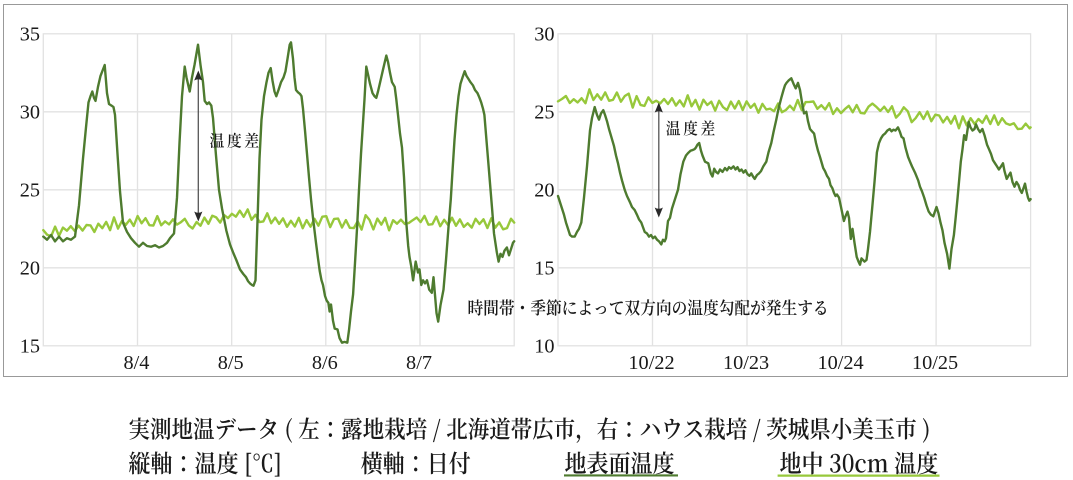  Describe the element at coordinates (935, 363) in the screenshot. I see `svg-text: 10/25` at that location.